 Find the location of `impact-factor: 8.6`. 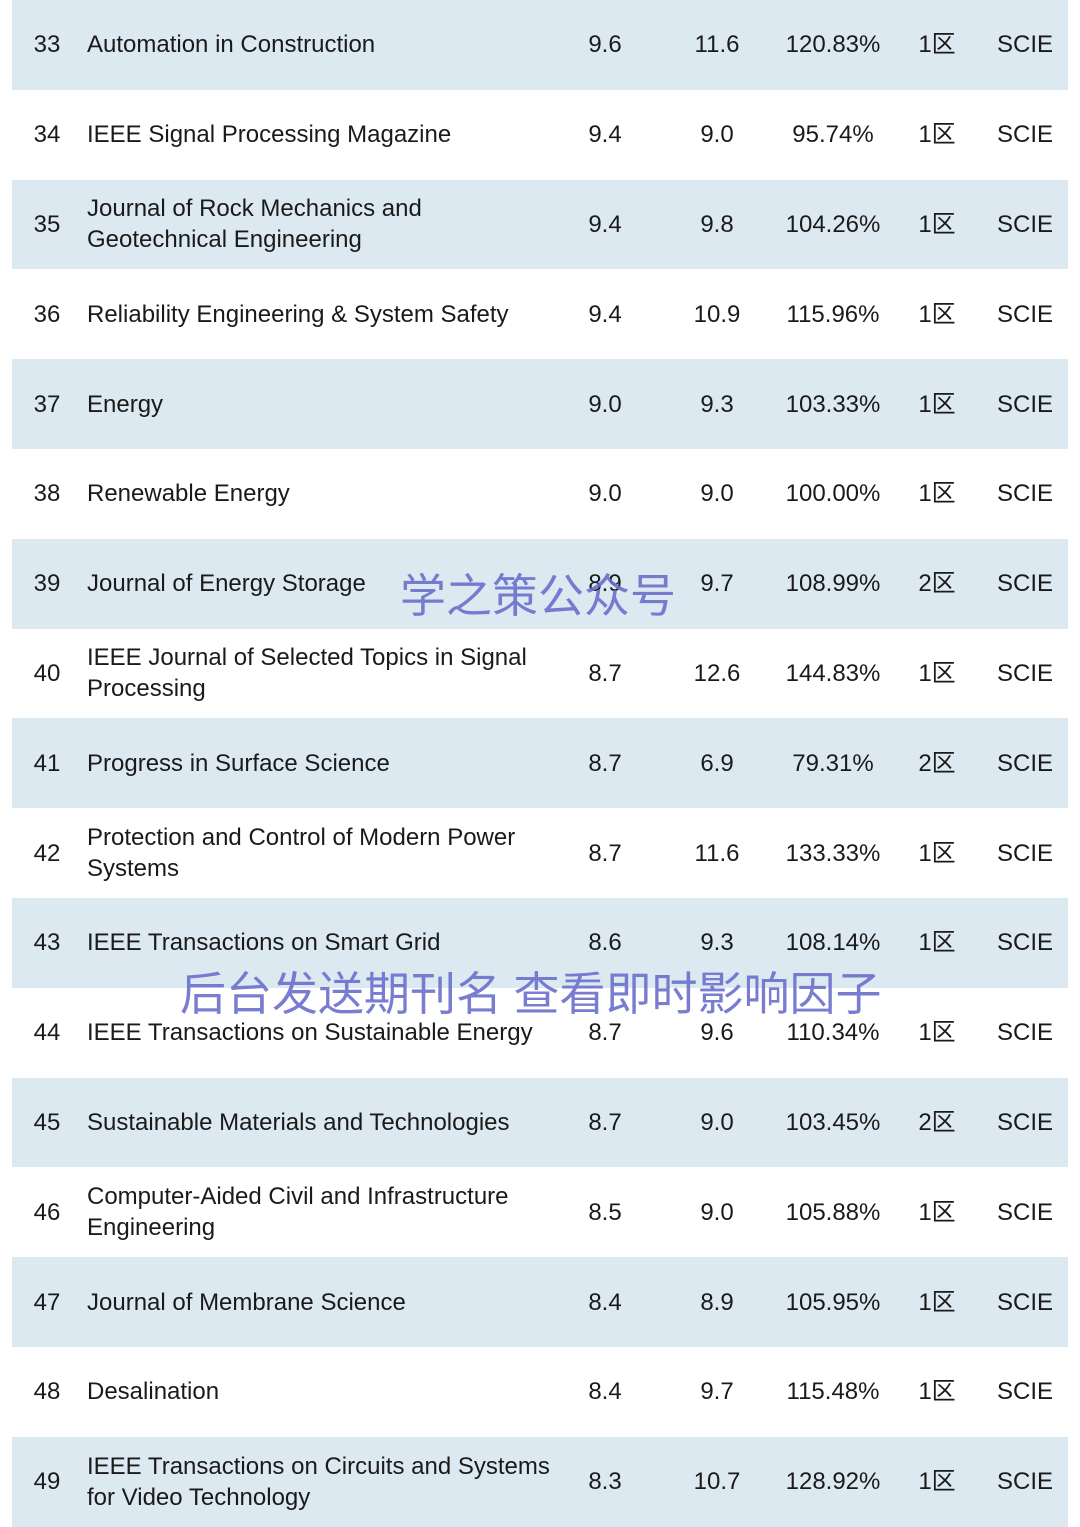

impact-factor: 8.6 is located at coordinates (605, 943).